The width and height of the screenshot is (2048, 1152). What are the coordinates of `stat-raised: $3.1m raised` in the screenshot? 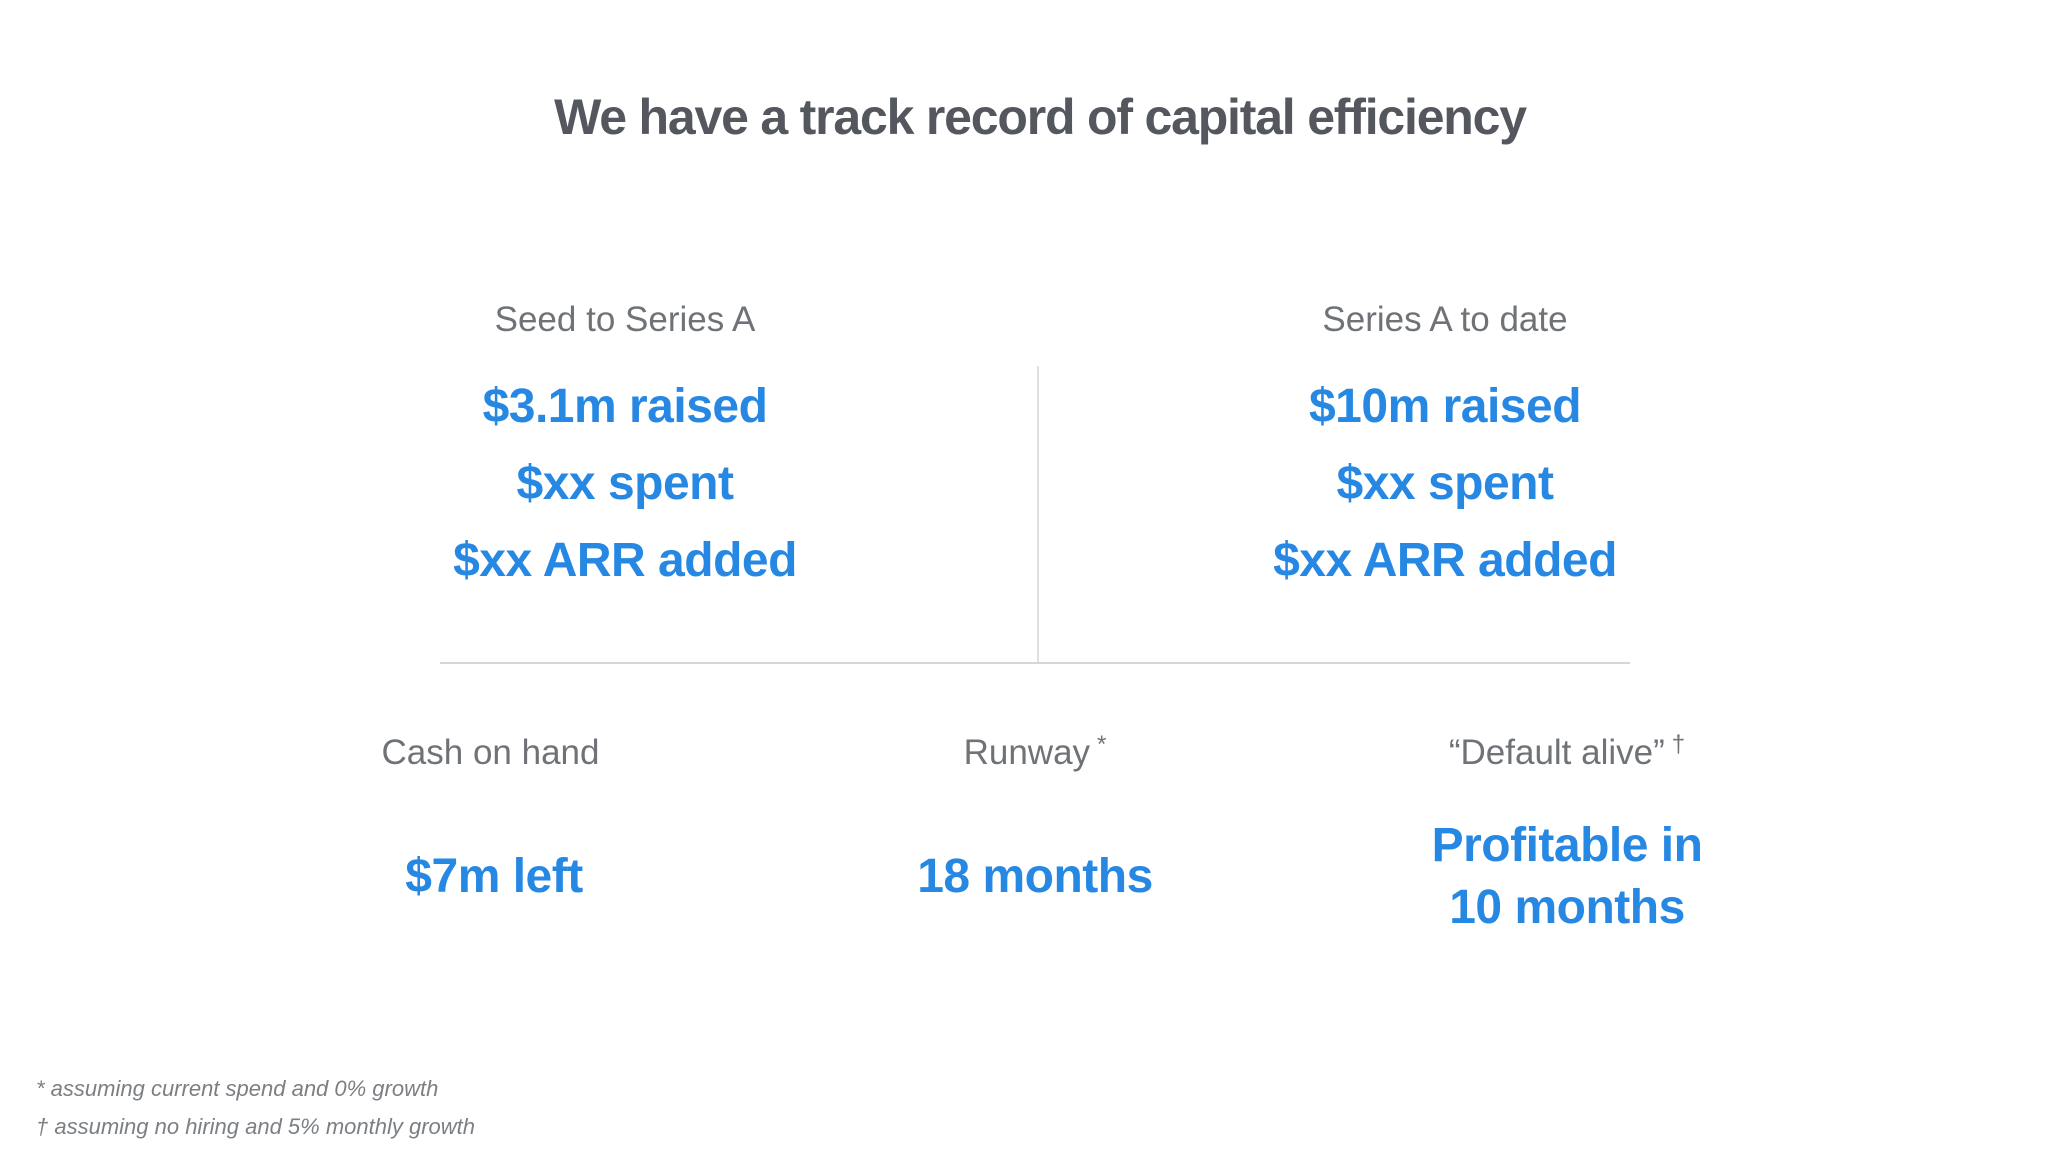 It's located at (625, 406).